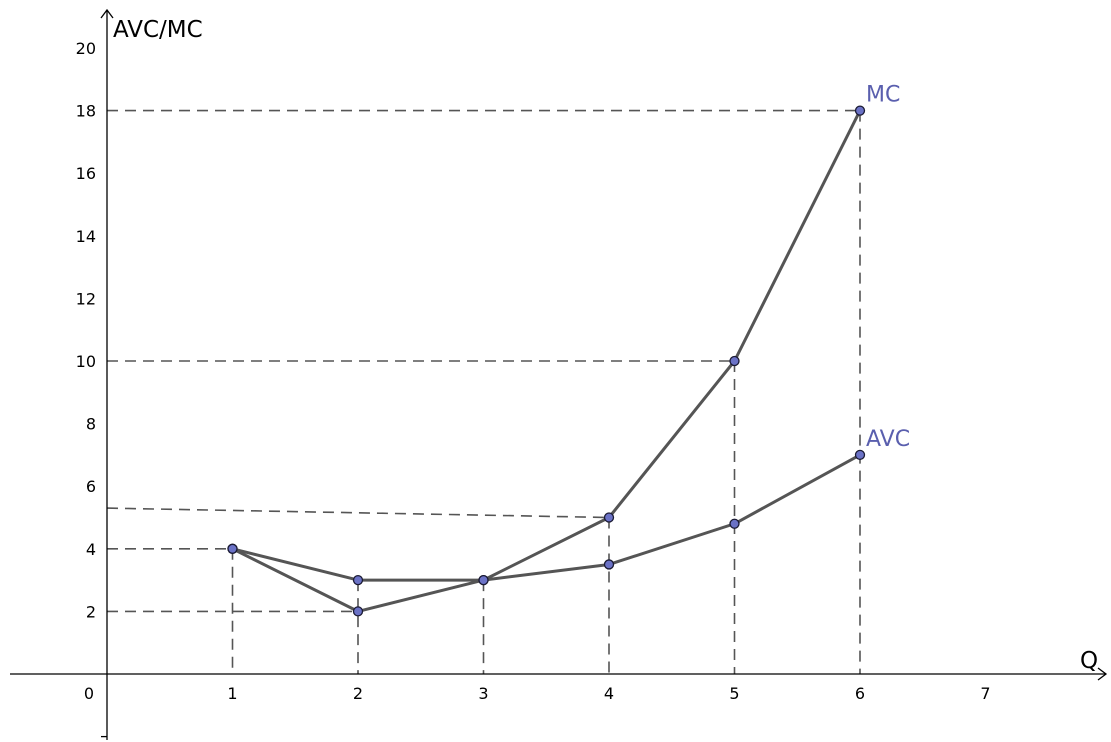 Image resolution: width=1111 pixels, height=742 pixels. I want to click on origin-label: 0, so click(89, 693).